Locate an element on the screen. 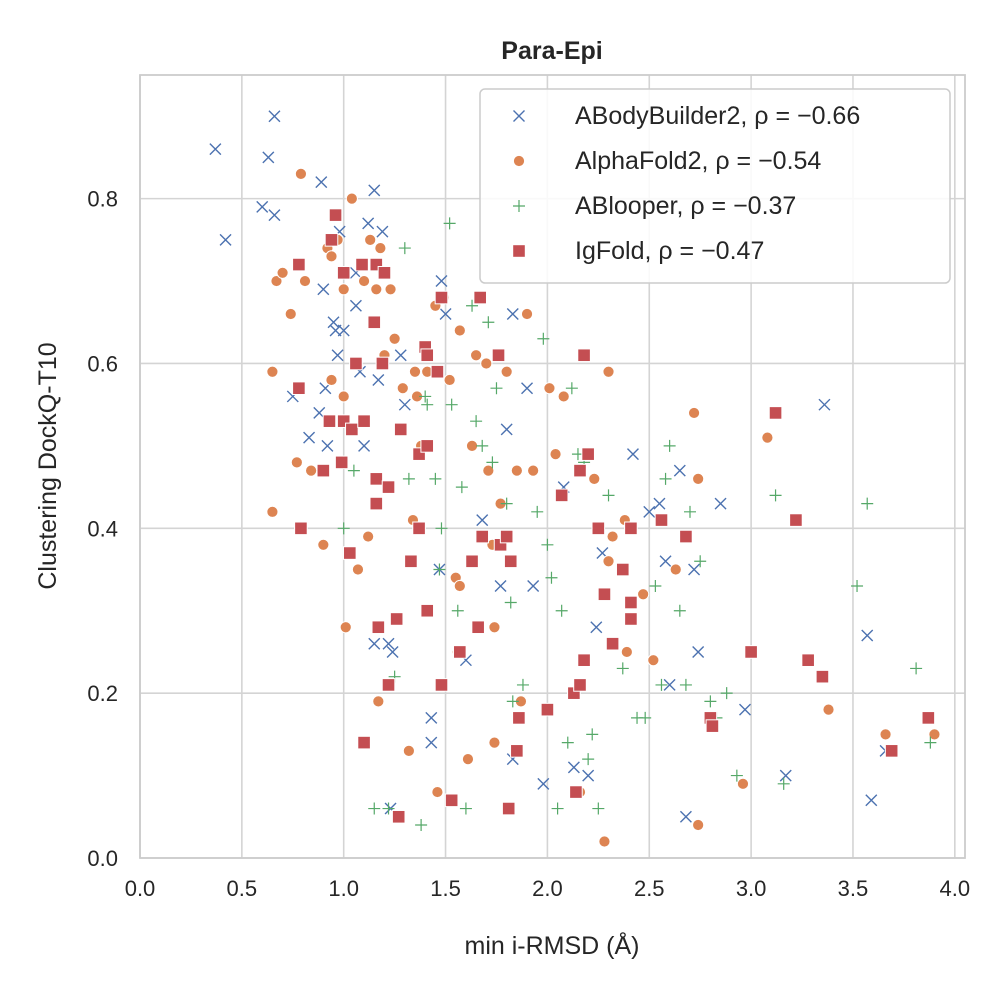 The width and height of the screenshot is (1000, 1000). legend-marker is located at coordinates (519, 161).